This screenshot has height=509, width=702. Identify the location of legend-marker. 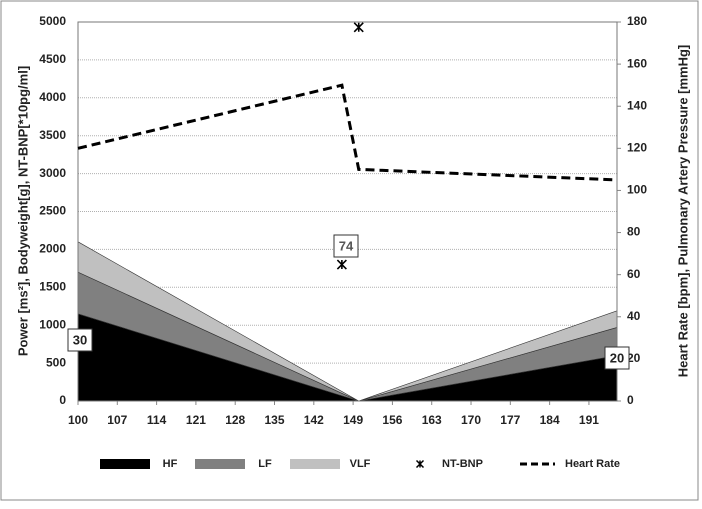
(420, 464).